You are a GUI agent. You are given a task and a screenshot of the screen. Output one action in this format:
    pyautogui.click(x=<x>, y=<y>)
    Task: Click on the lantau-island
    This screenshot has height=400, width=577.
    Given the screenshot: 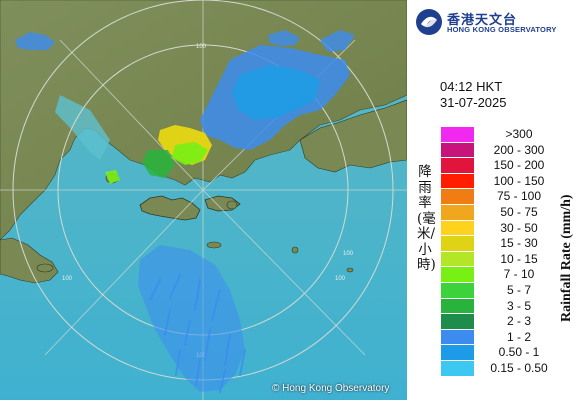 What is the action you would take?
    pyautogui.click(x=170, y=208)
    